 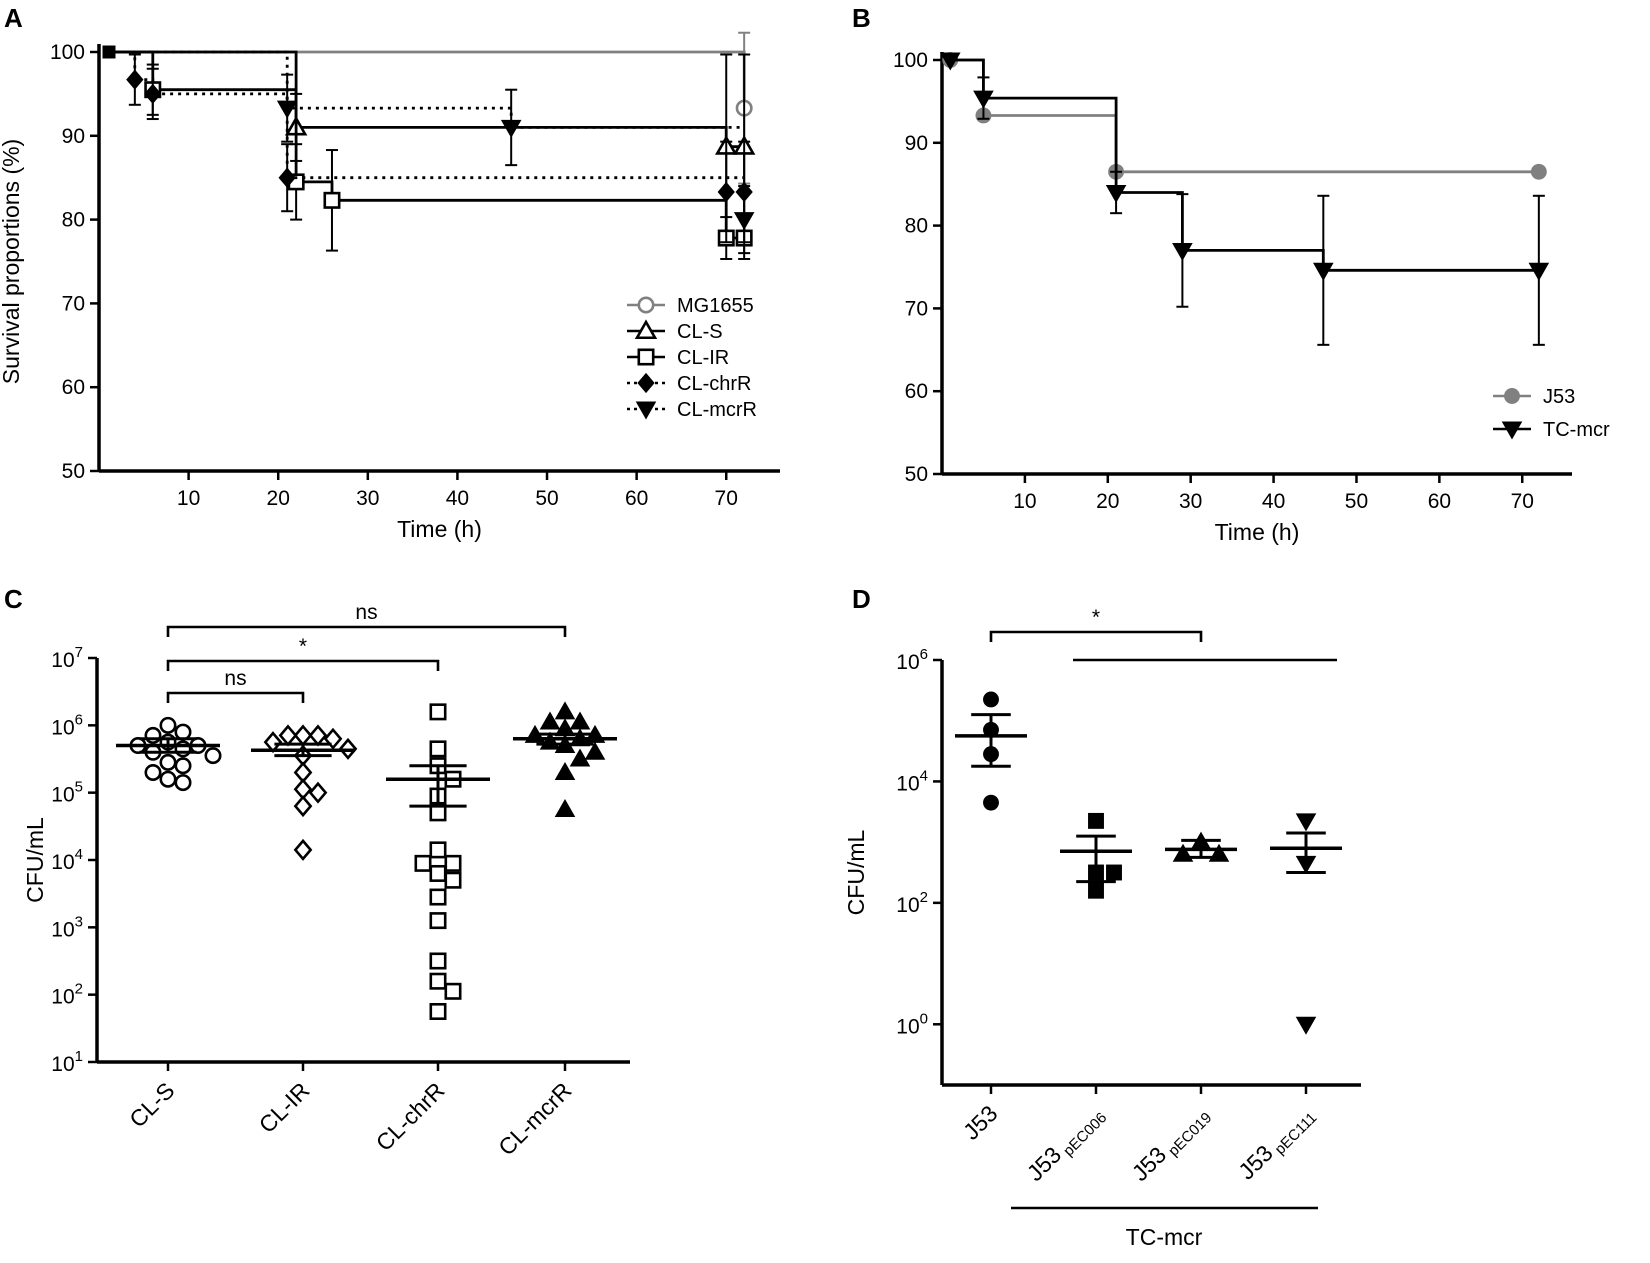 I want to click on chart-a-series-cl-ir-point, so click(x=332, y=200).